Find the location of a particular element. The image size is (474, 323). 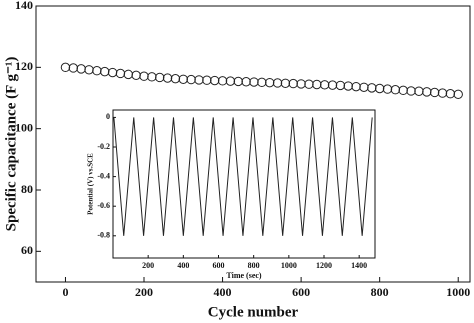

y-tick-label: 120 is located at coordinates (24, 66).